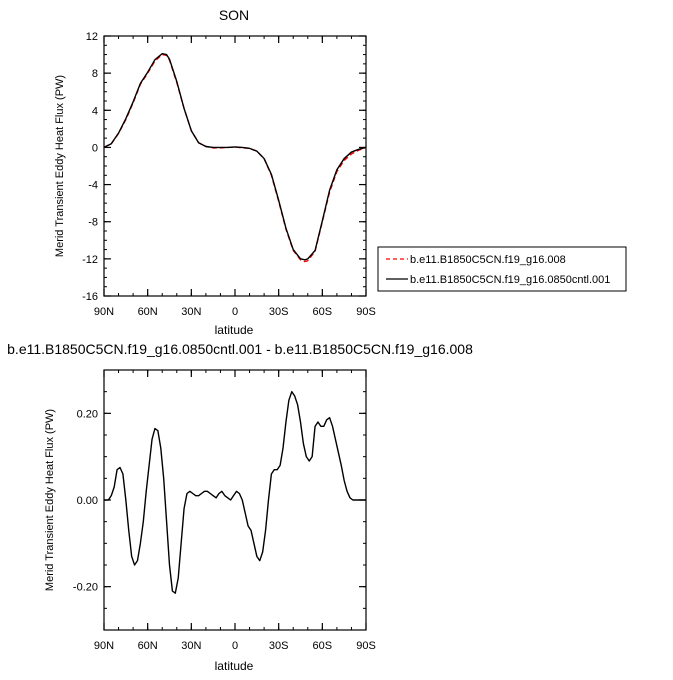 The height and width of the screenshot is (680, 673). What do you see at coordinates (90, 260) in the screenshot?
I see `y-tick-label: -12` at bounding box center [90, 260].